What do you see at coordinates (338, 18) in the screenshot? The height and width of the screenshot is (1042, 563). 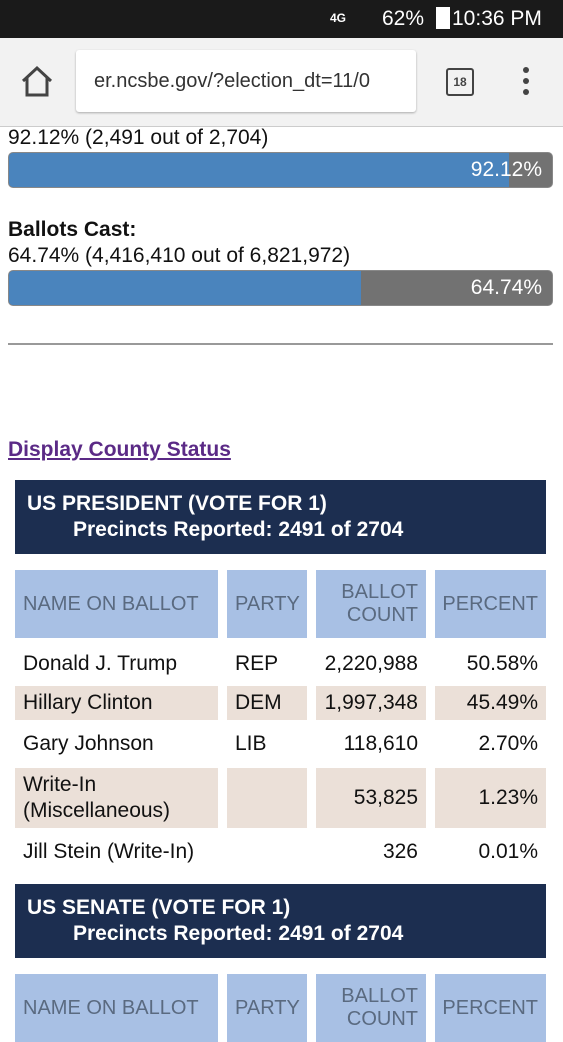 I see `network: 4G` at bounding box center [338, 18].